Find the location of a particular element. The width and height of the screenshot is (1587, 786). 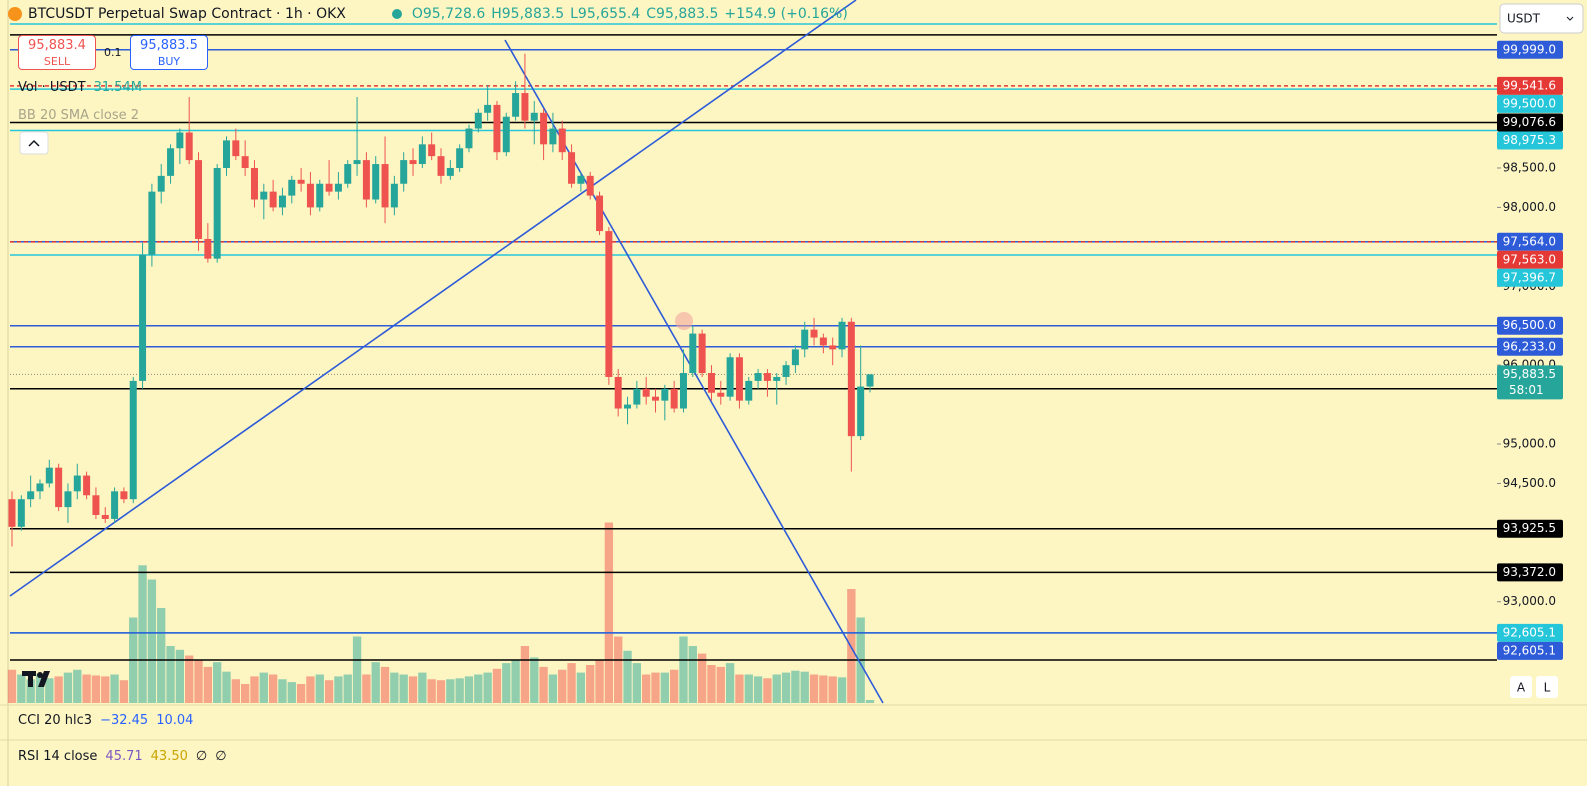

buy-button: 95,883.5 BUY is located at coordinates (169, 52).